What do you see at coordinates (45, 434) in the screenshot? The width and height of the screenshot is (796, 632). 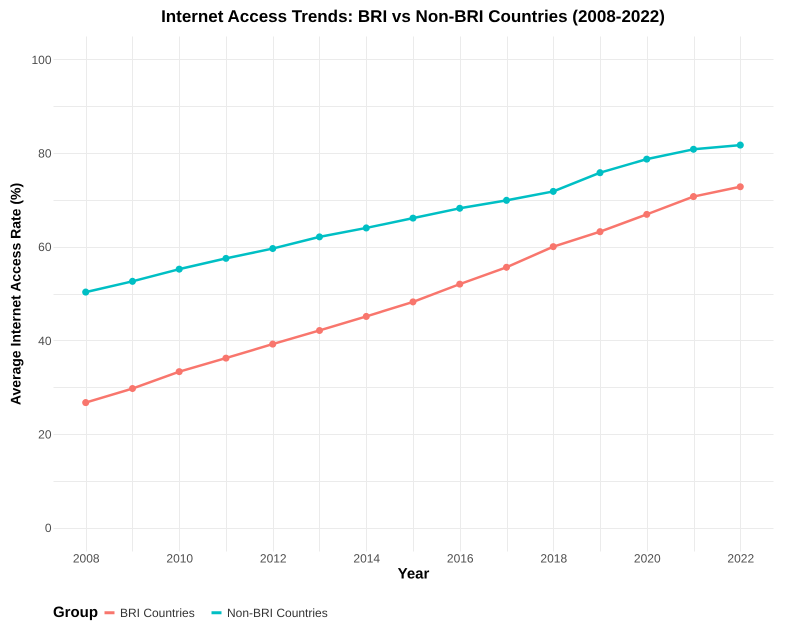 I see `y-tick-label: 20` at bounding box center [45, 434].